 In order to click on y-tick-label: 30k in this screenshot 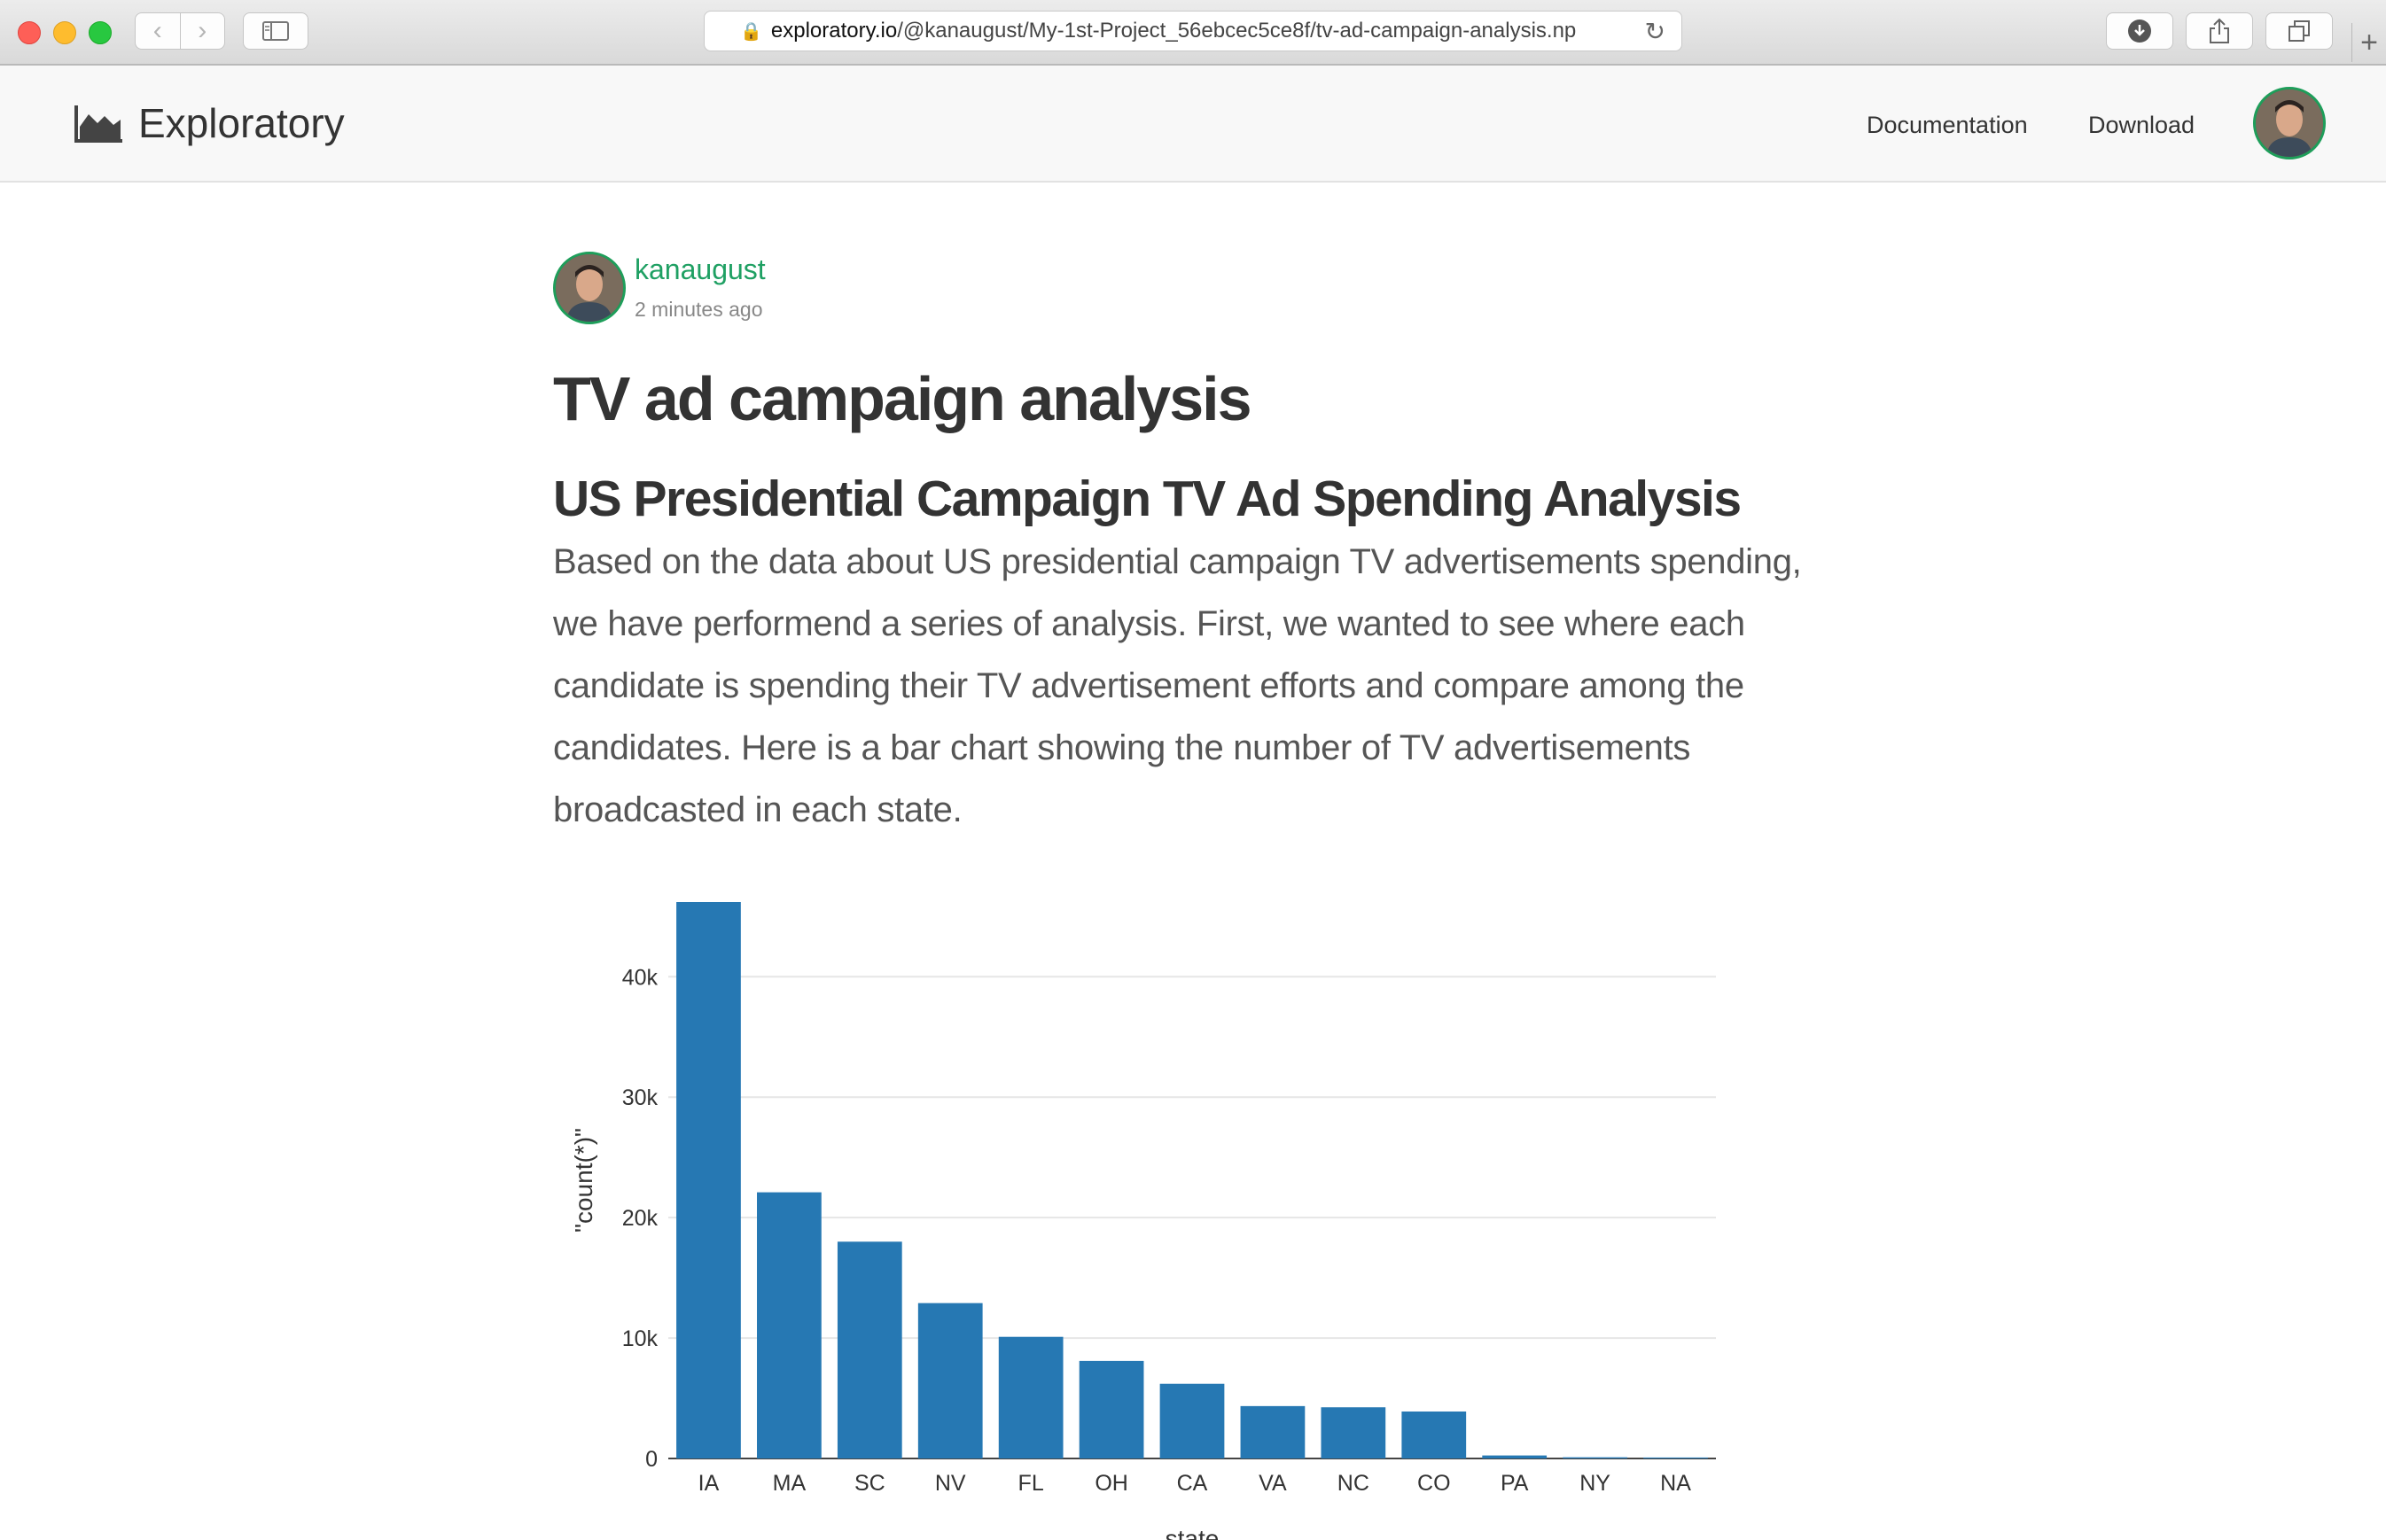, I will do `click(640, 1097)`.